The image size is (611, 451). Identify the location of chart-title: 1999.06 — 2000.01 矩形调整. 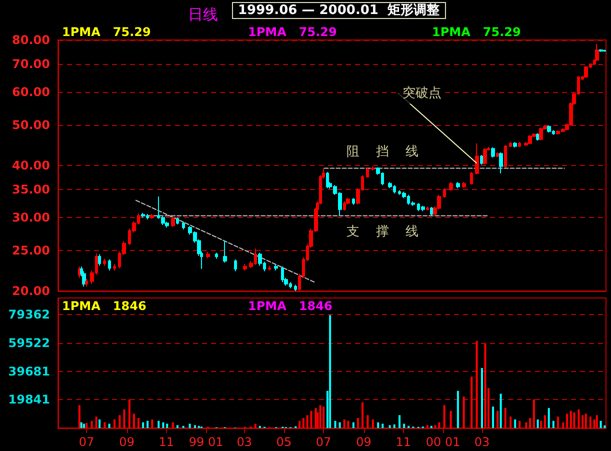
(339, 10).